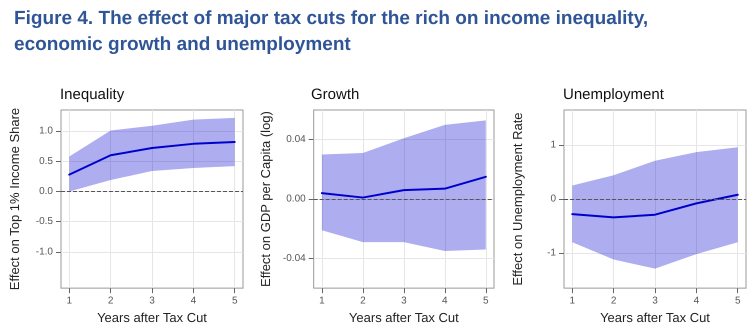 The height and width of the screenshot is (329, 754). Describe the element at coordinates (553, 199) in the screenshot. I see `y-tick-label: 0` at that location.